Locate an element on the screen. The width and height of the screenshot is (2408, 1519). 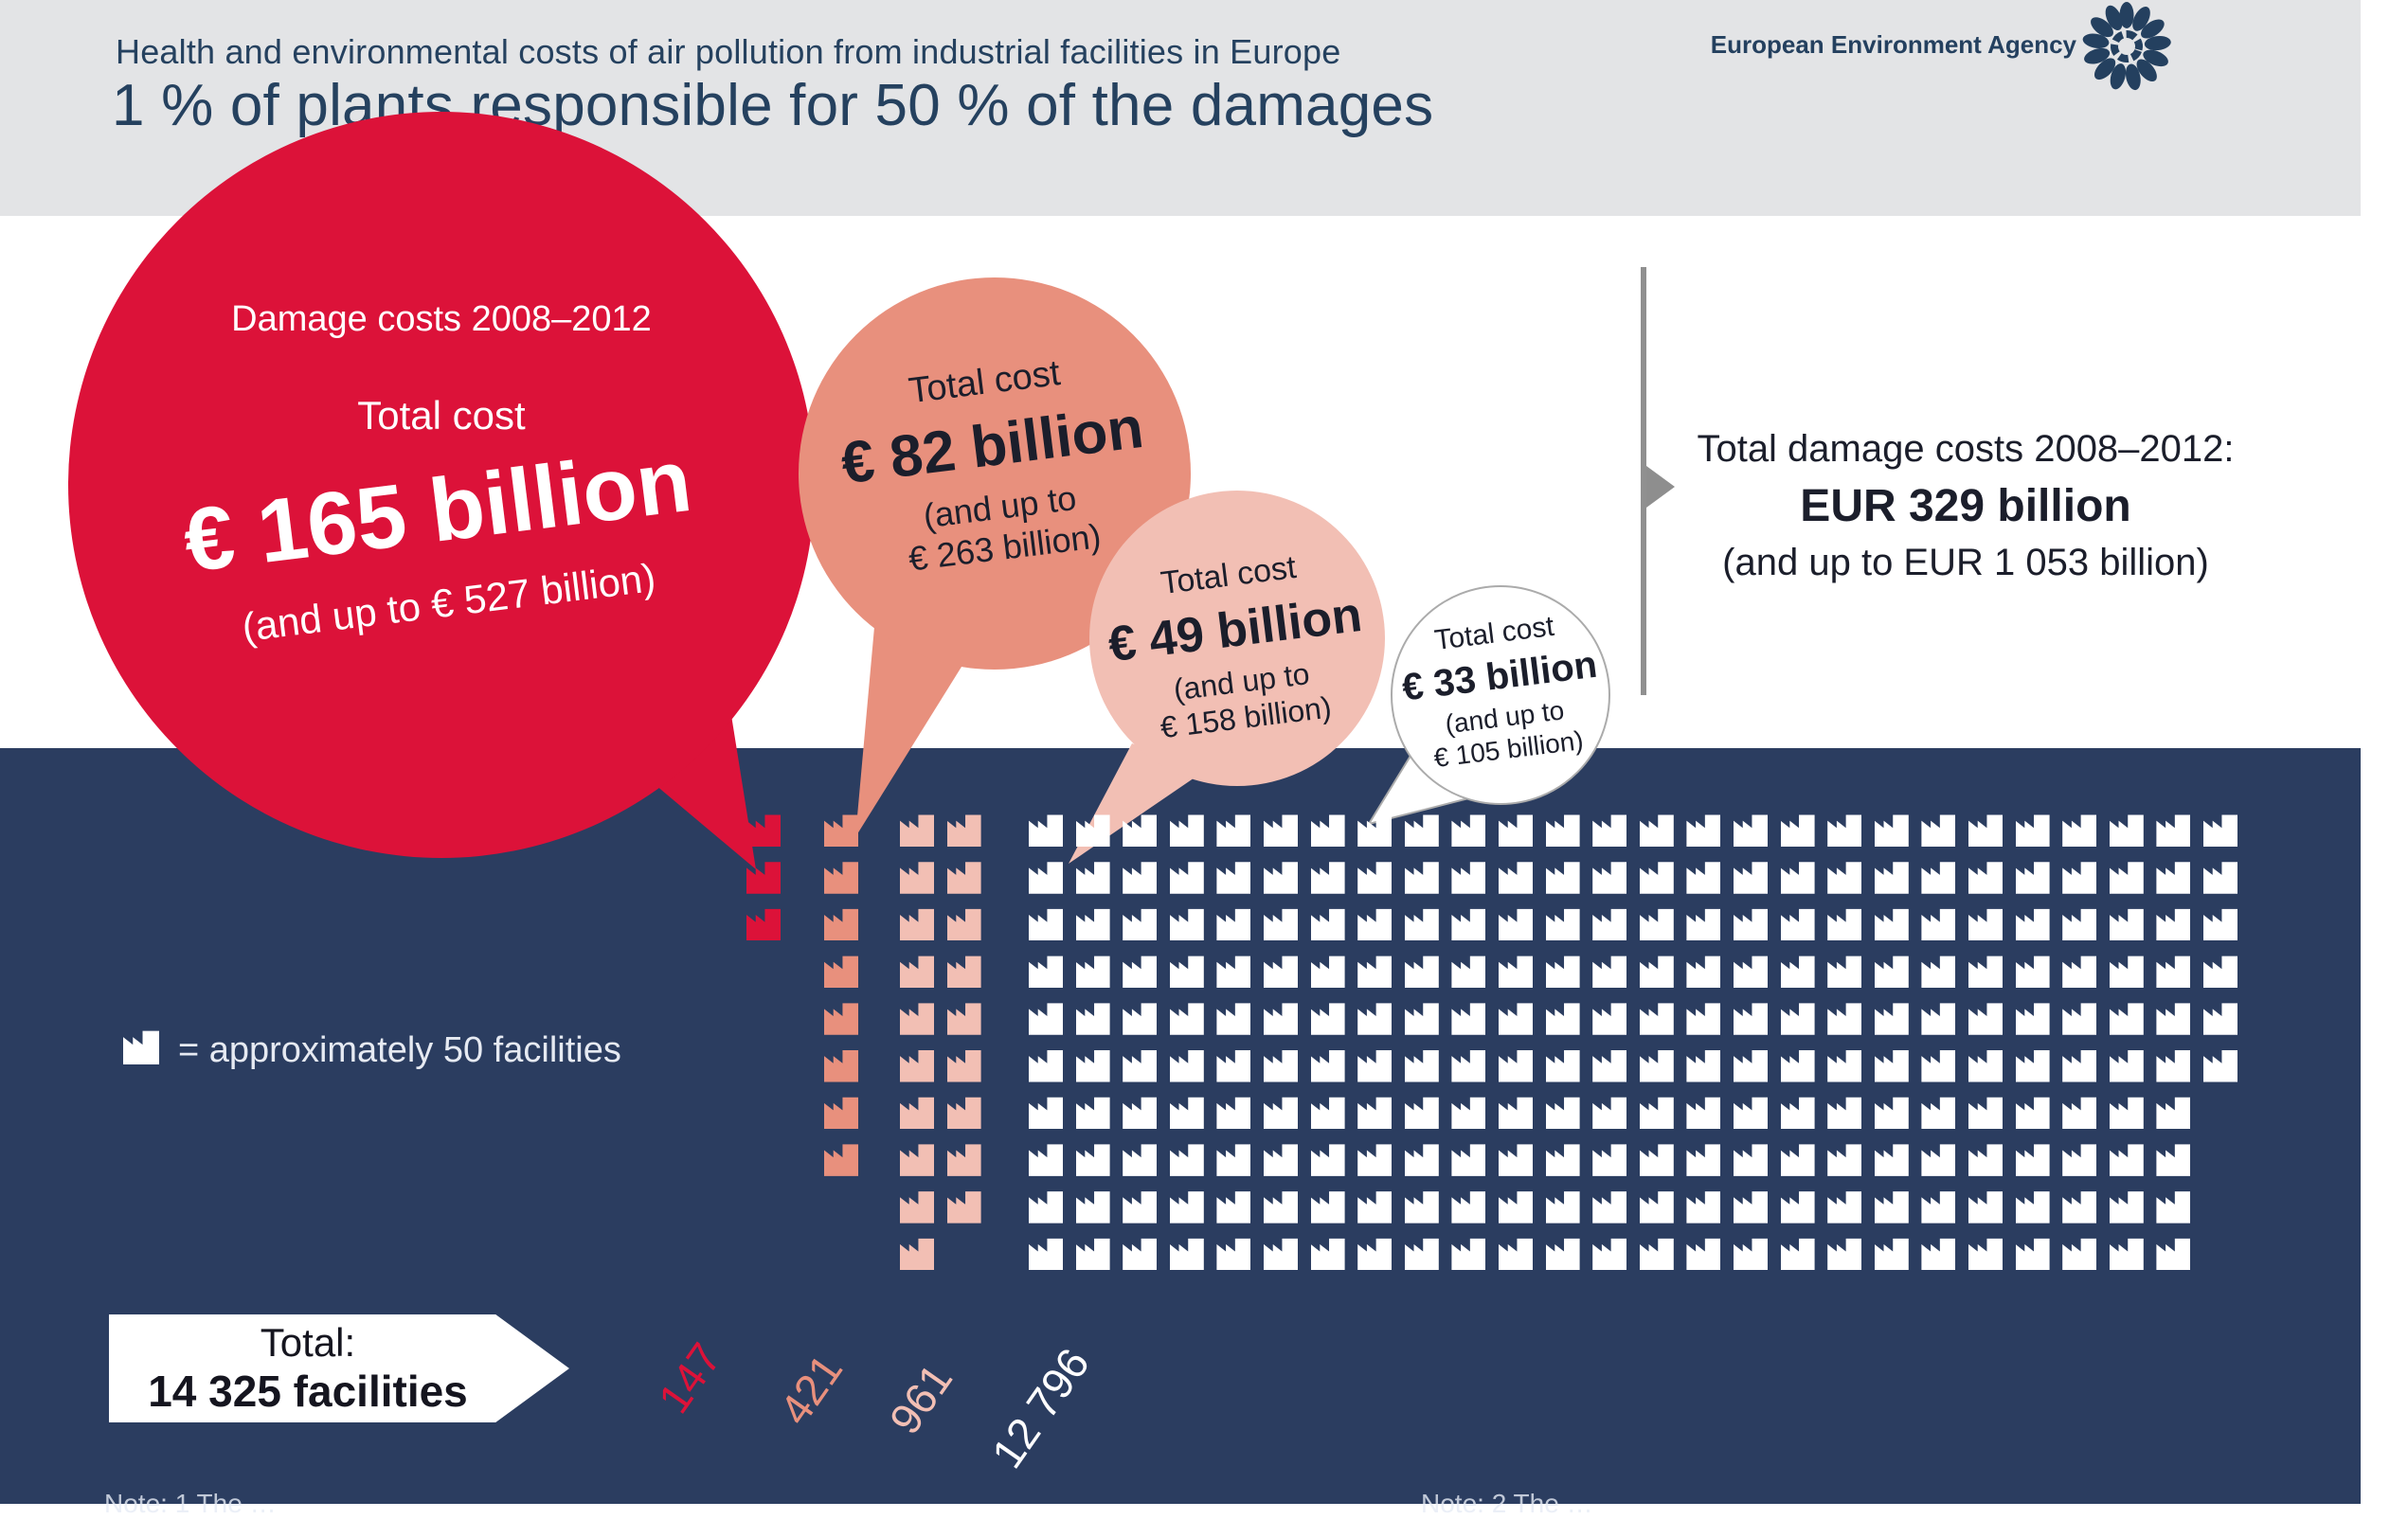
total-damage-label: Total damage costs 2008–2012: is located at coordinates (1966, 449).